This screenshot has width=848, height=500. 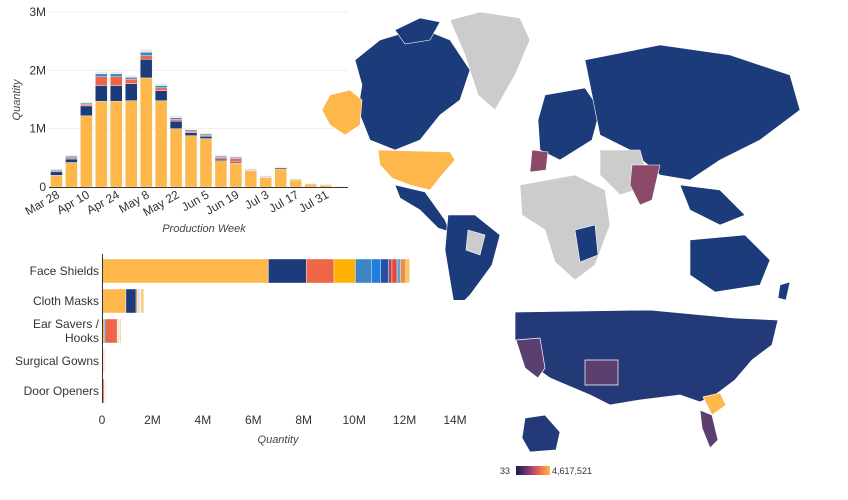 I want to click on alaska-state, so click(x=541, y=433).